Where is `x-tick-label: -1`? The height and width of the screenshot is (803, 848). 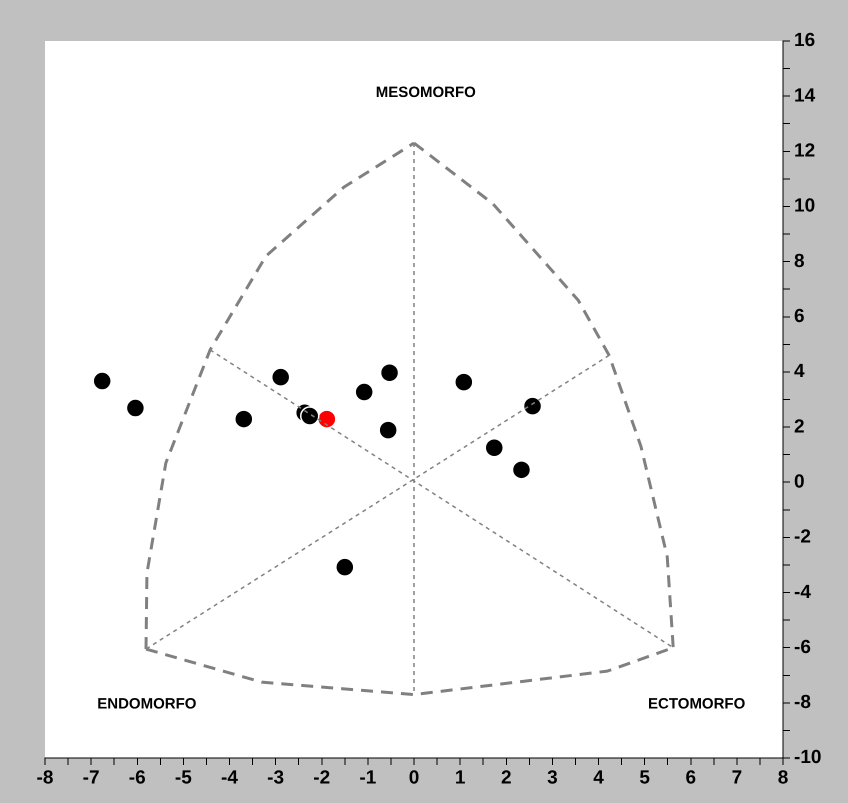
x-tick-label: -1 is located at coordinates (368, 778).